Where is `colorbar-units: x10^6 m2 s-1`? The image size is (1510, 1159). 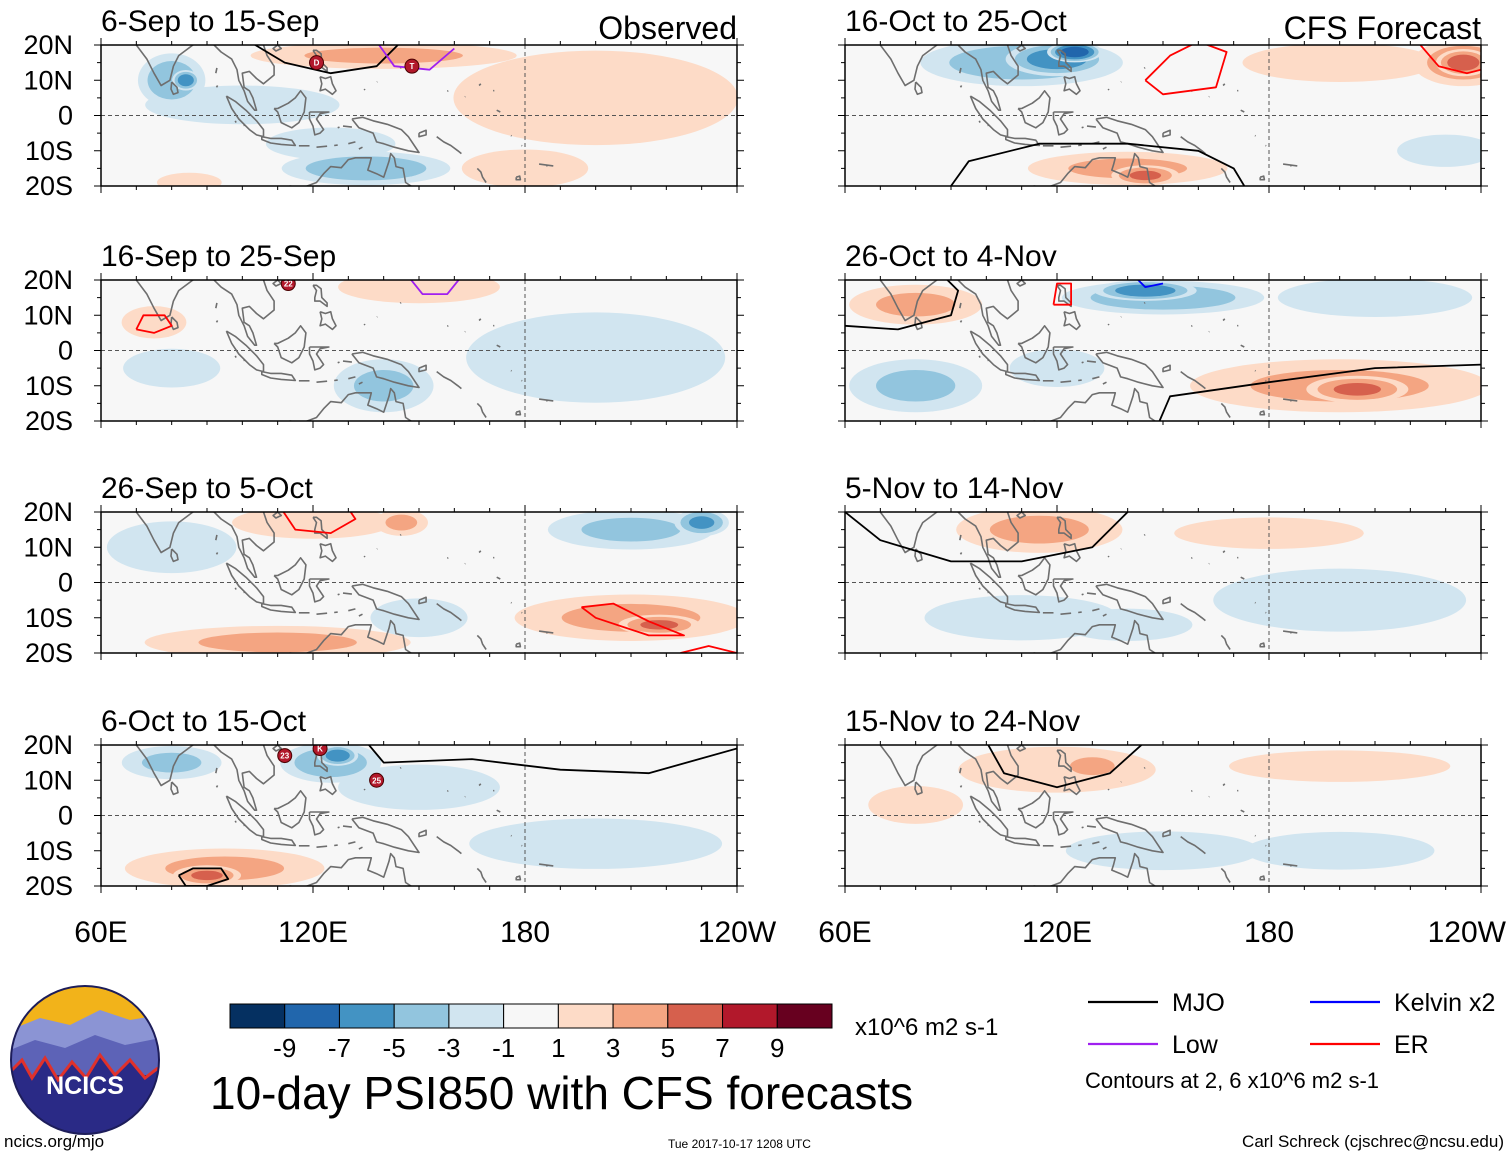 colorbar-units: x10^6 m2 s-1 is located at coordinates (927, 1027).